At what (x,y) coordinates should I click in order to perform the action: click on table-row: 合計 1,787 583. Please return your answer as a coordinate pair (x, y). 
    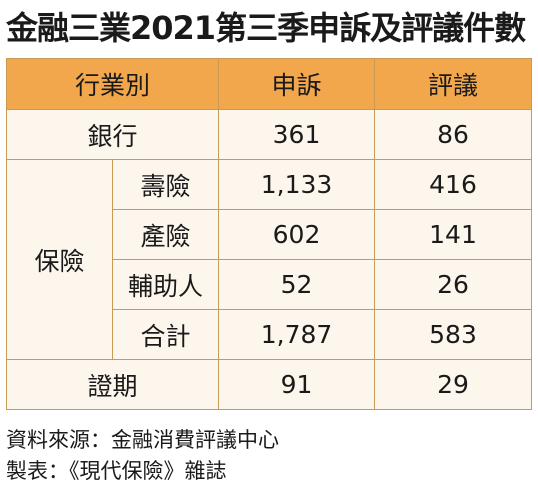
    Looking at the image, I should click on (270, 334).